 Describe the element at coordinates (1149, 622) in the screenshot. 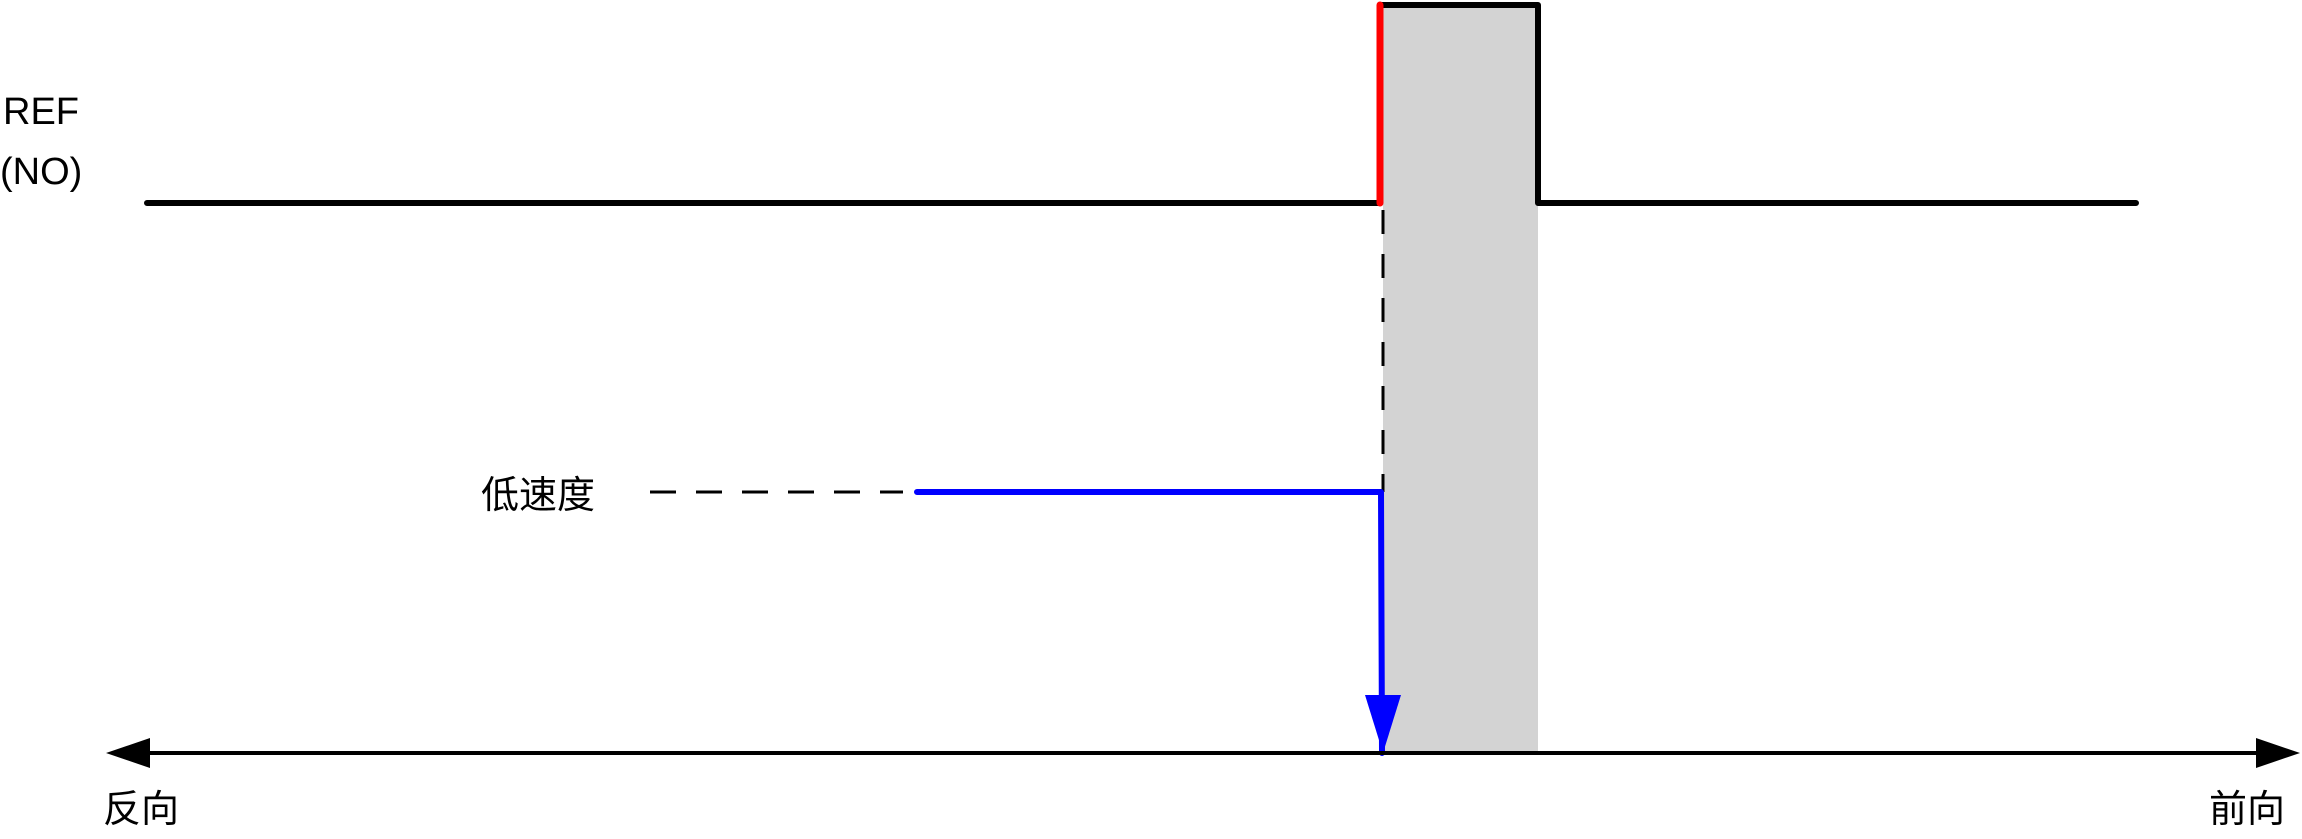

I see `speed-line` at that location.